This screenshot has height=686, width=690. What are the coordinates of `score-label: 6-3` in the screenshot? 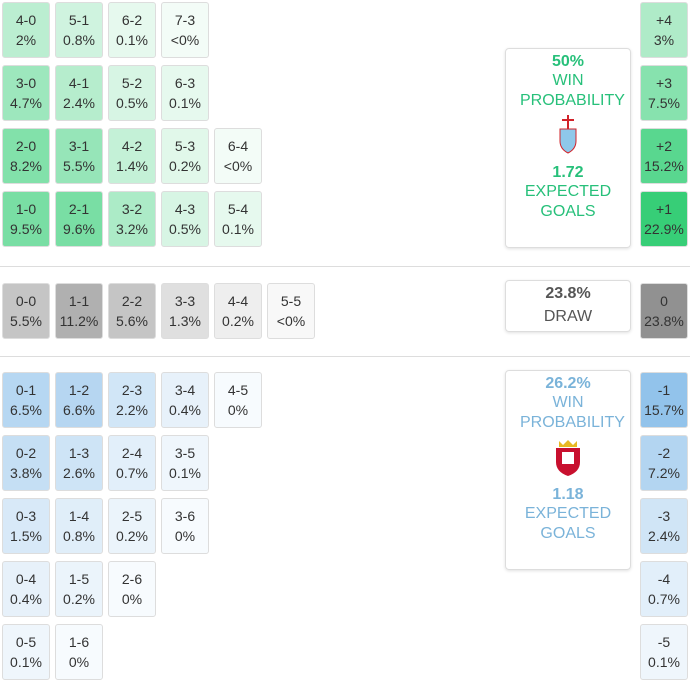 It's located at (185, 83).